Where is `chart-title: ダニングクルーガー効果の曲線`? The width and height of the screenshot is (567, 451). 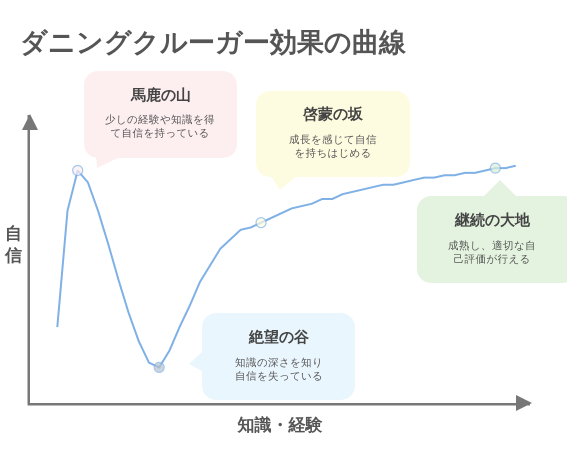
chart-title: ダニングクルーガー効果の曲線 is located at coordinates (213, 42).